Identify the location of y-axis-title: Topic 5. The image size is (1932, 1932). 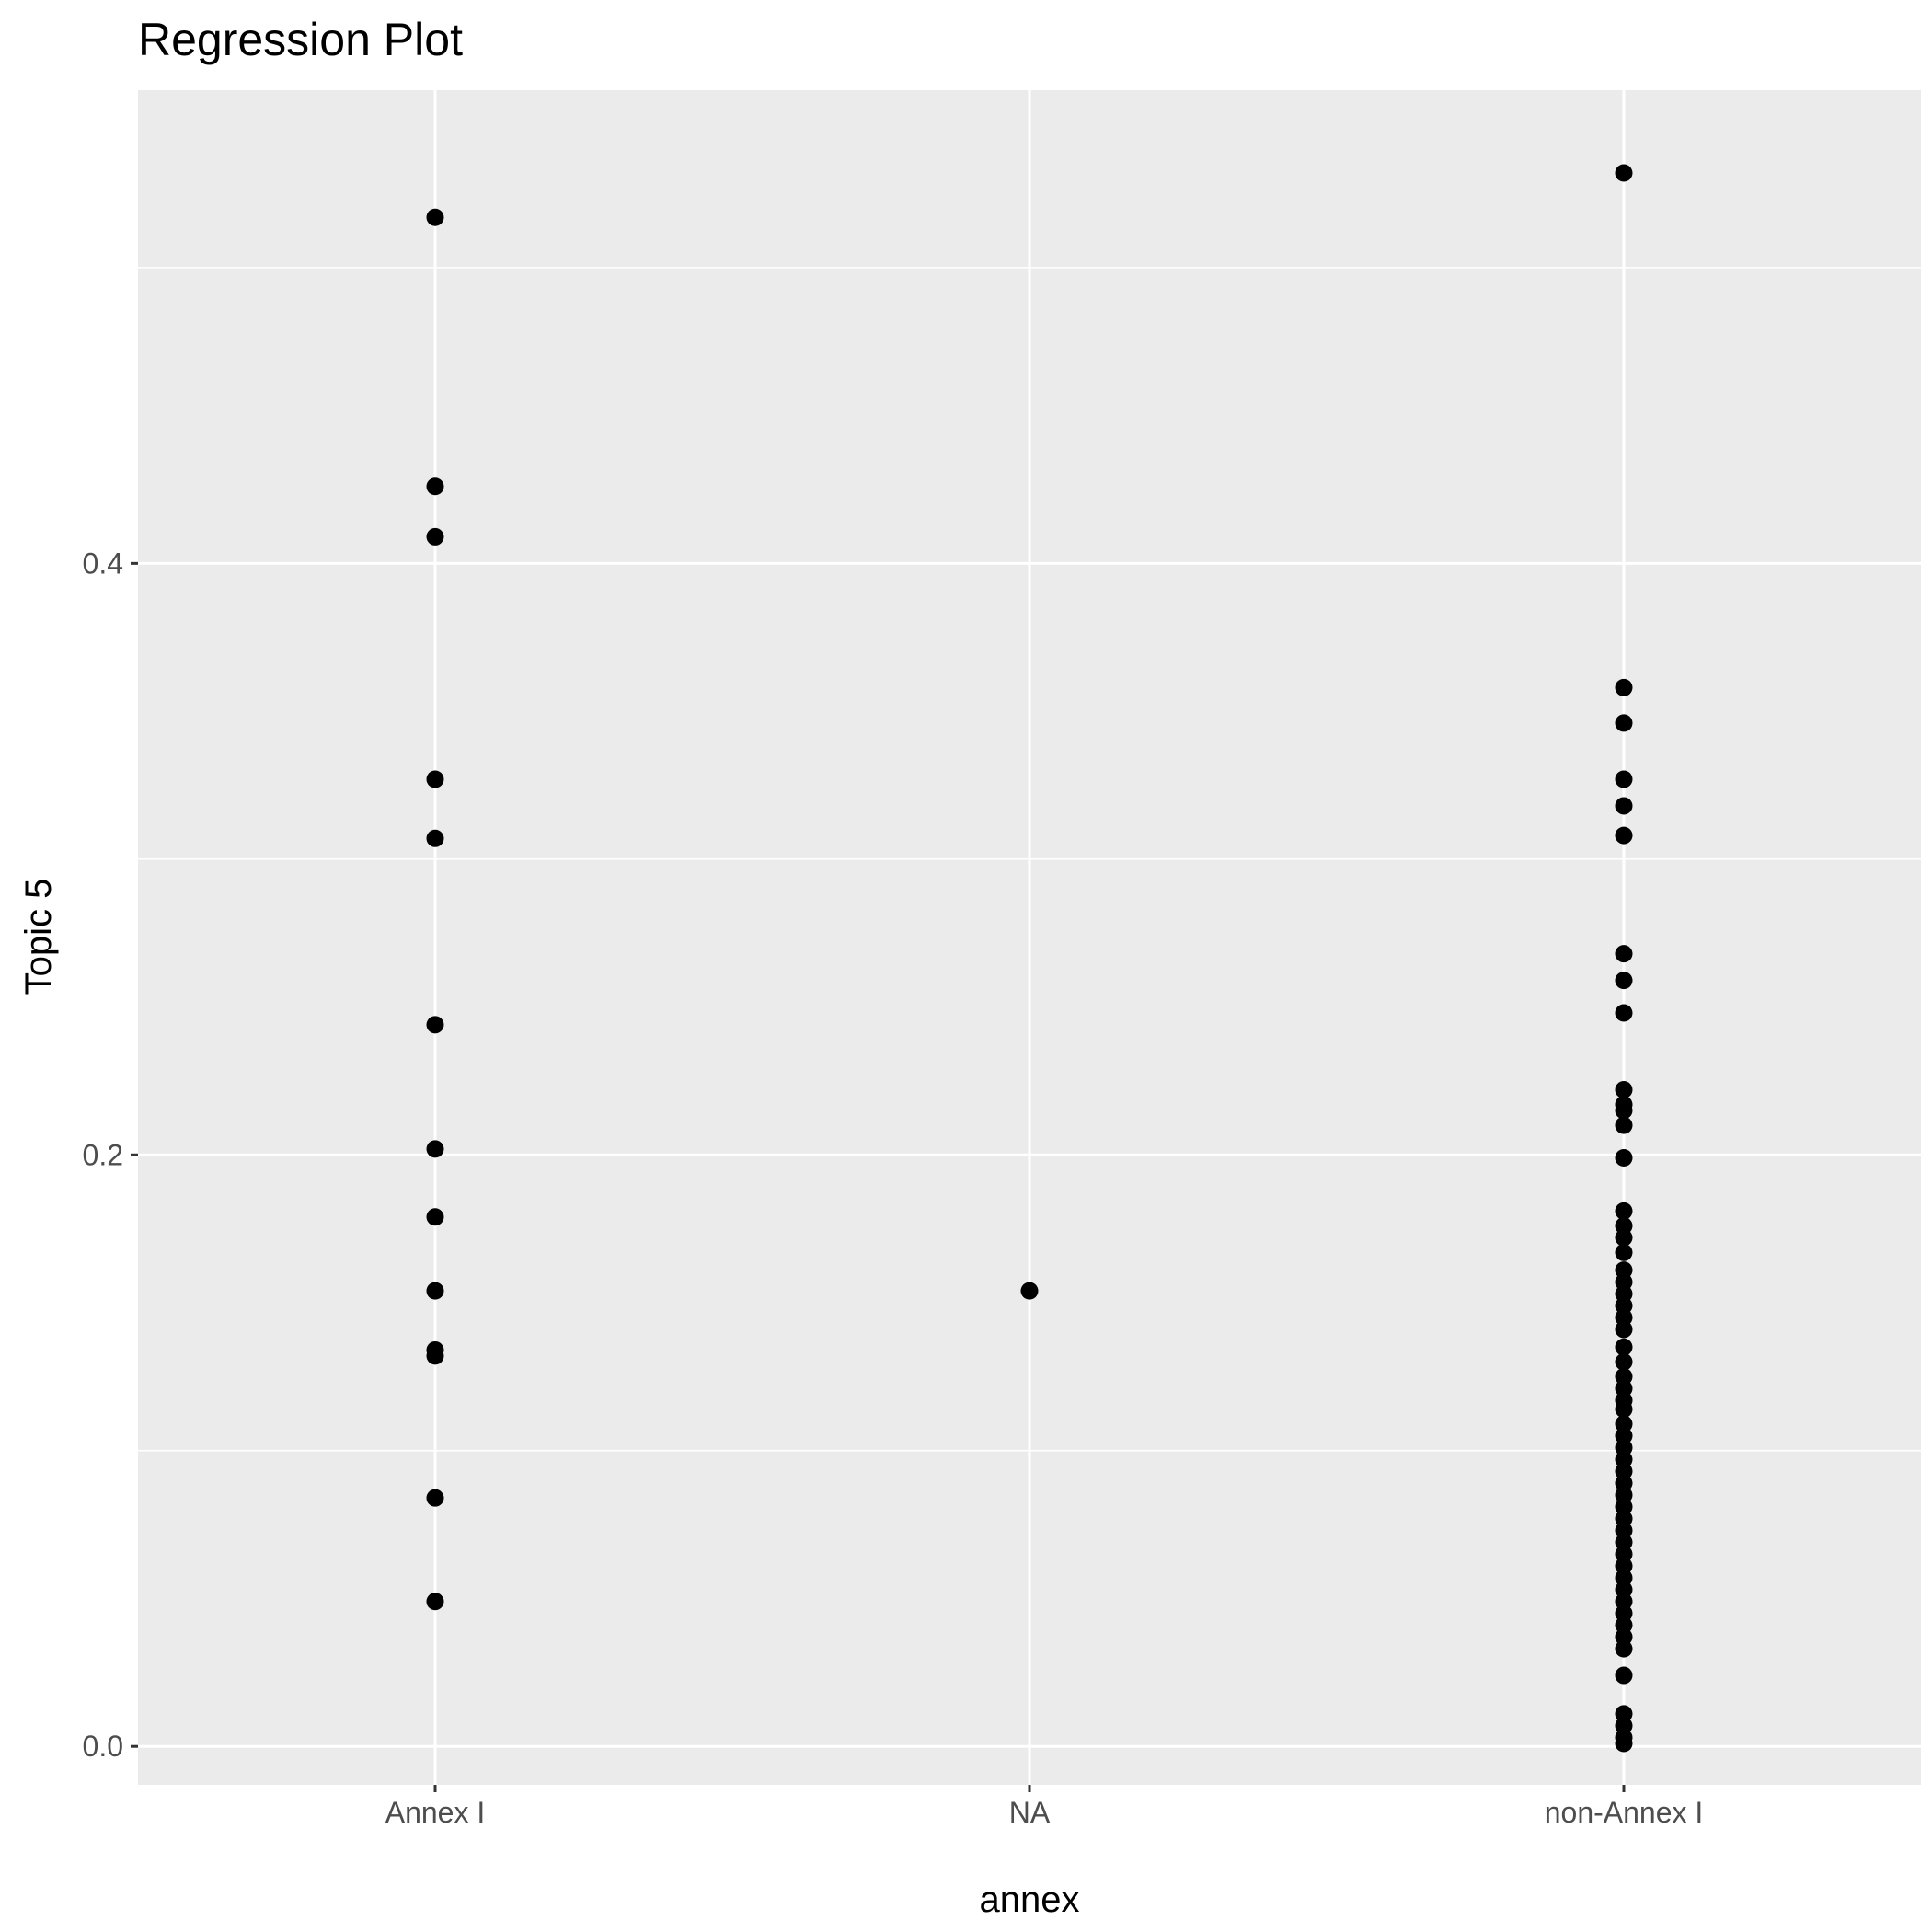
(38, 937).